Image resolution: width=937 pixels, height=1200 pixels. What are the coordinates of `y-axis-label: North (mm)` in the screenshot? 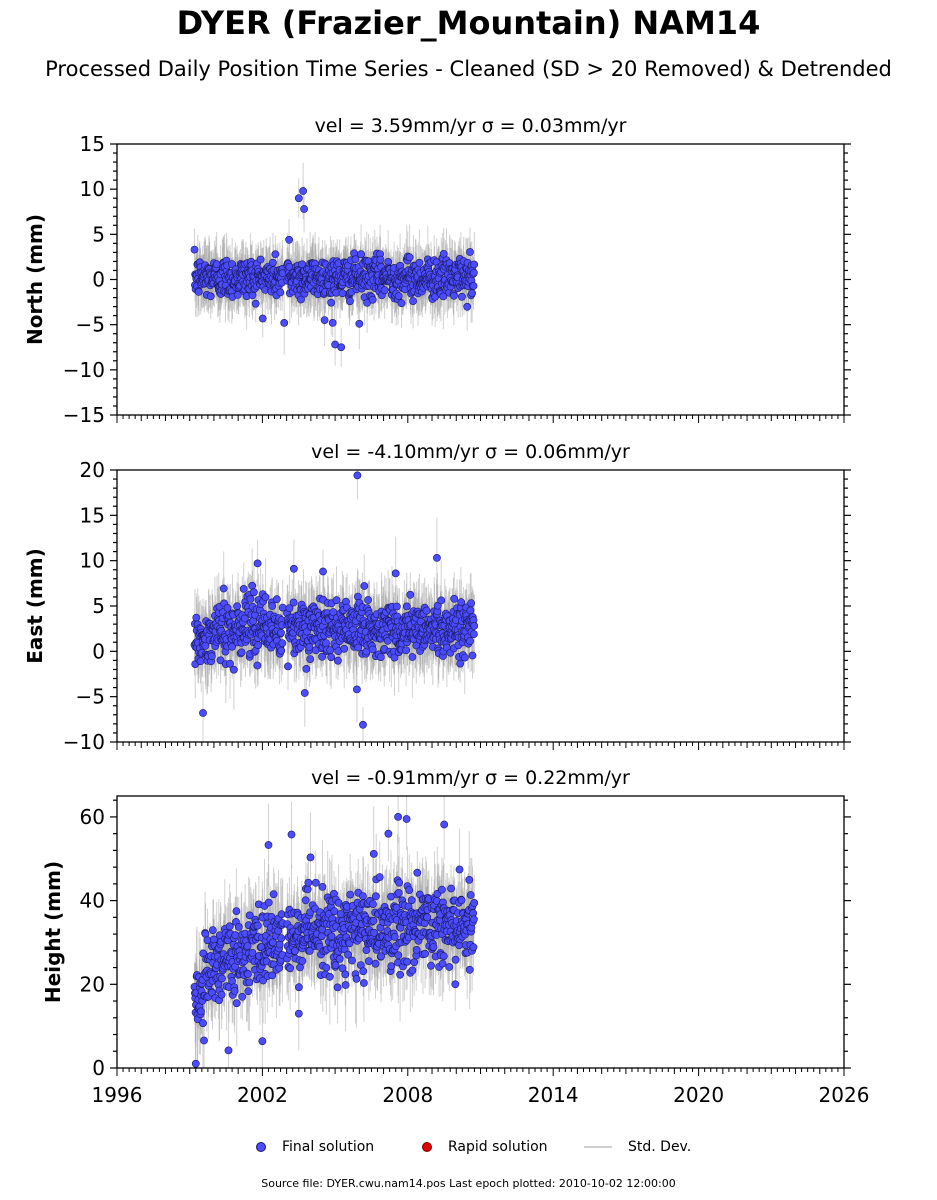 It's located at (35, 279).